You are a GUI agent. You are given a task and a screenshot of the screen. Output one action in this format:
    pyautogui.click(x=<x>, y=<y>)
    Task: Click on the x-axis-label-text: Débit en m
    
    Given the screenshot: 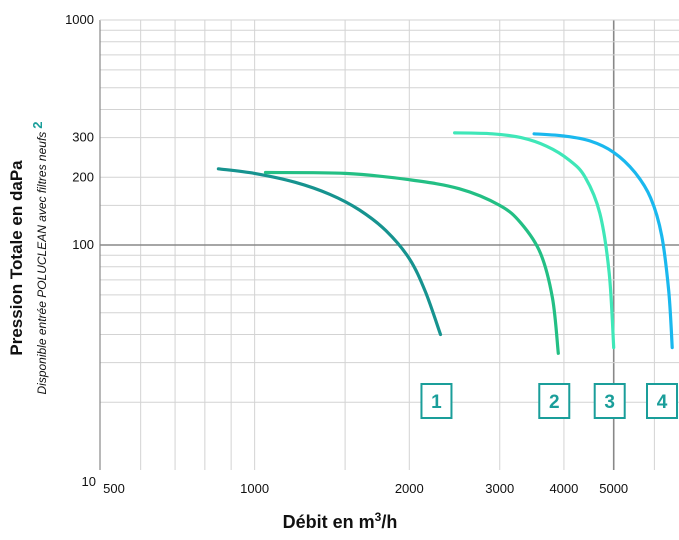 What is the action you would take?
    pyautogui.click(x=329, y=522)
    